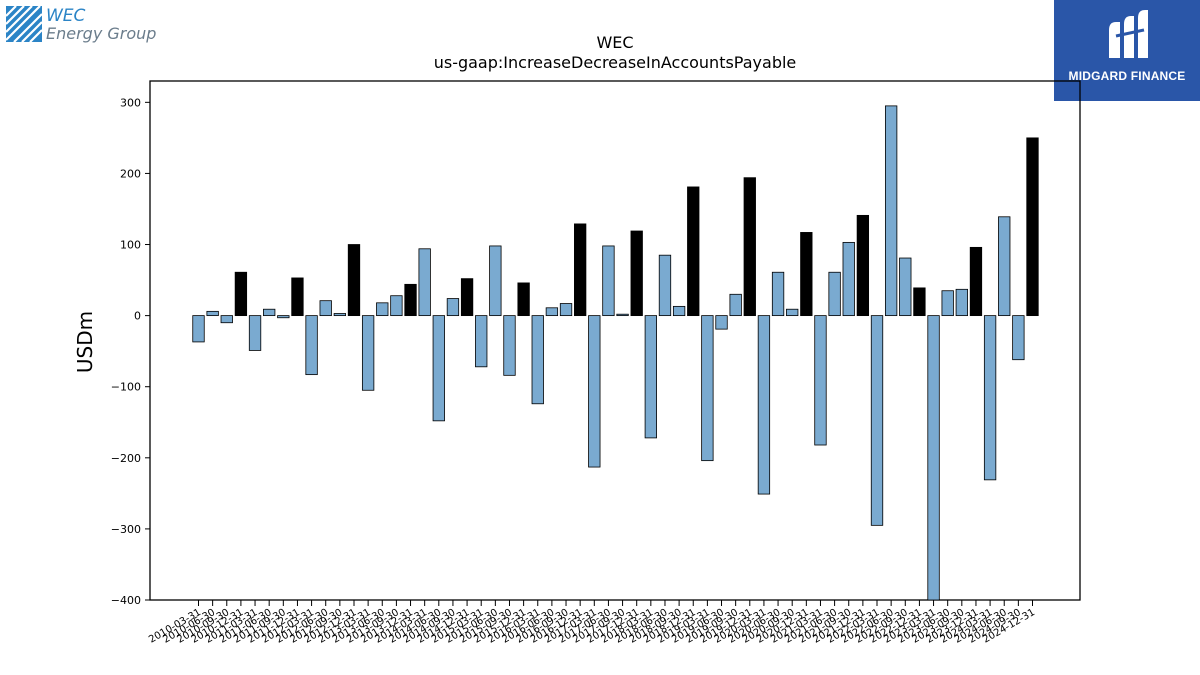 The image size is (1200, 675). I want to click on y-tick-label: 300, so click(130, 102).